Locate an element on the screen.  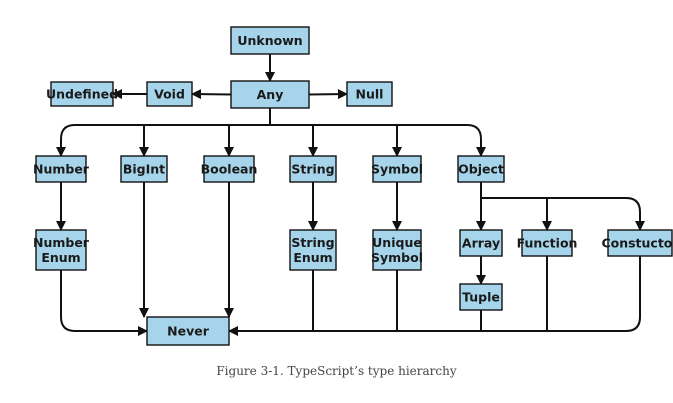
node-label: Boolean is located at coordinates (229, 169).